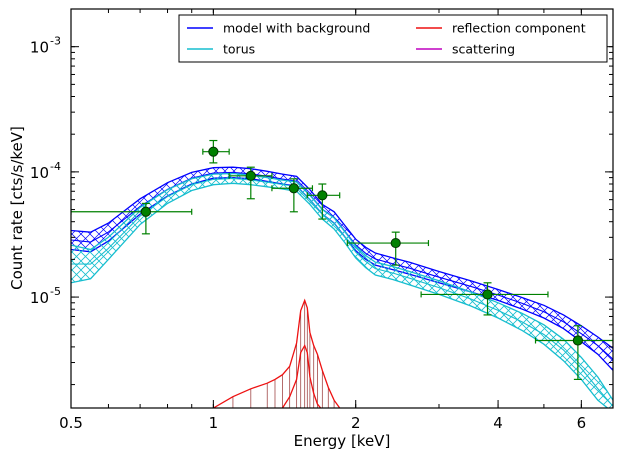 The image size is (624, 459). I want to click on reflection-component-upper-line, so click(277, 353).